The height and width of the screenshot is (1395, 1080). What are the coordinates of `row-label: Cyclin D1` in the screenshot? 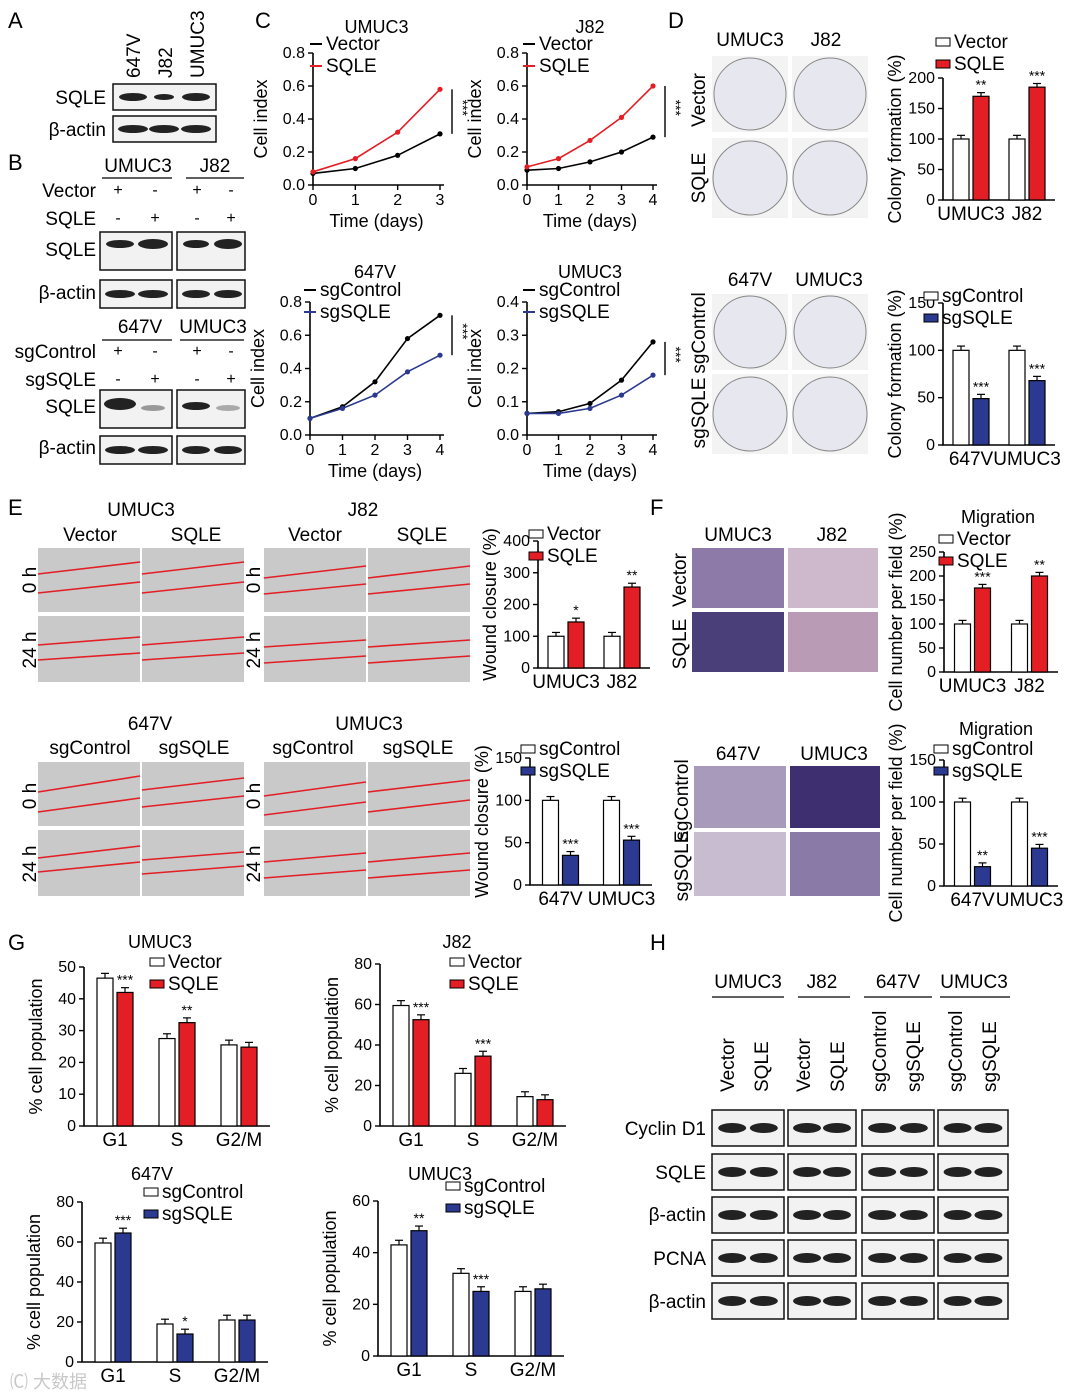 It's located at (665, 1129).